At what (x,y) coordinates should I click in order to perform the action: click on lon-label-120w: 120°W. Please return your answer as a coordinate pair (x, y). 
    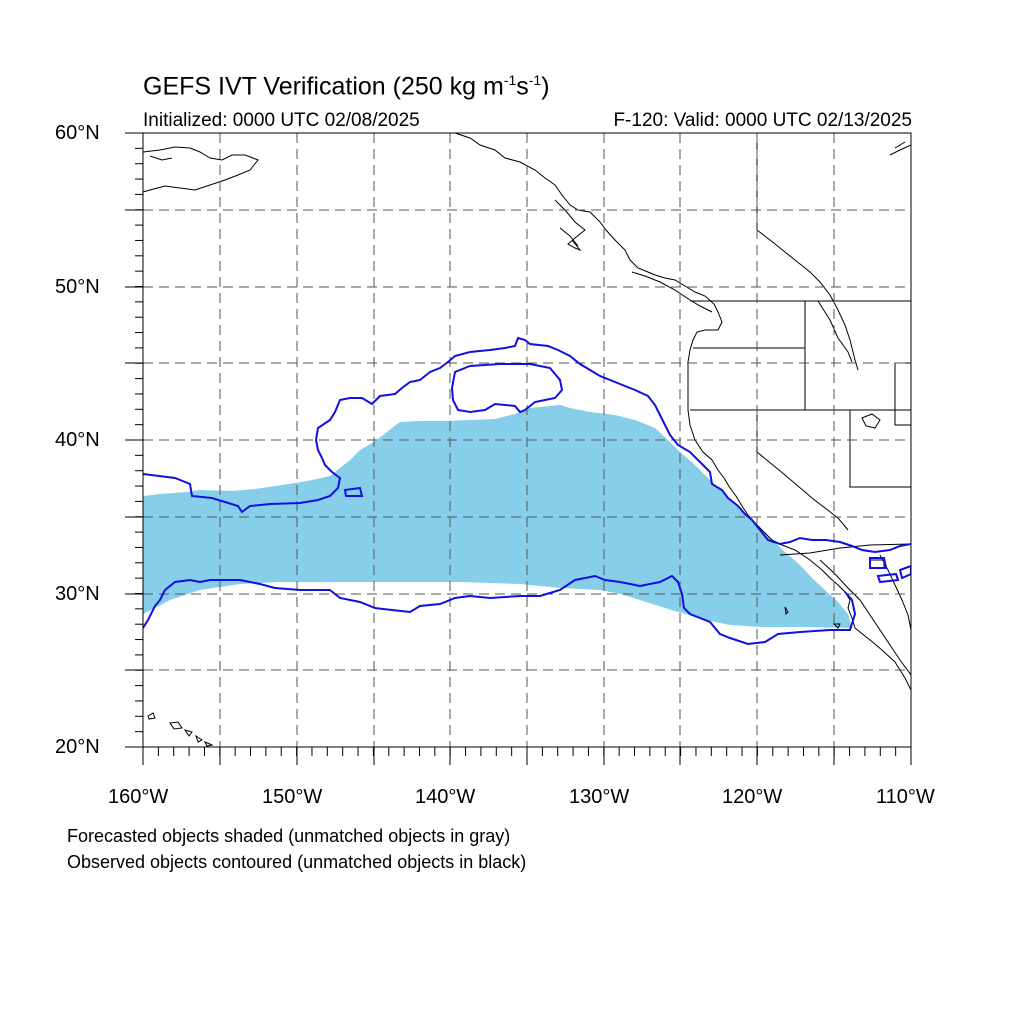
    Looking at the image, I should click on (752, 797).